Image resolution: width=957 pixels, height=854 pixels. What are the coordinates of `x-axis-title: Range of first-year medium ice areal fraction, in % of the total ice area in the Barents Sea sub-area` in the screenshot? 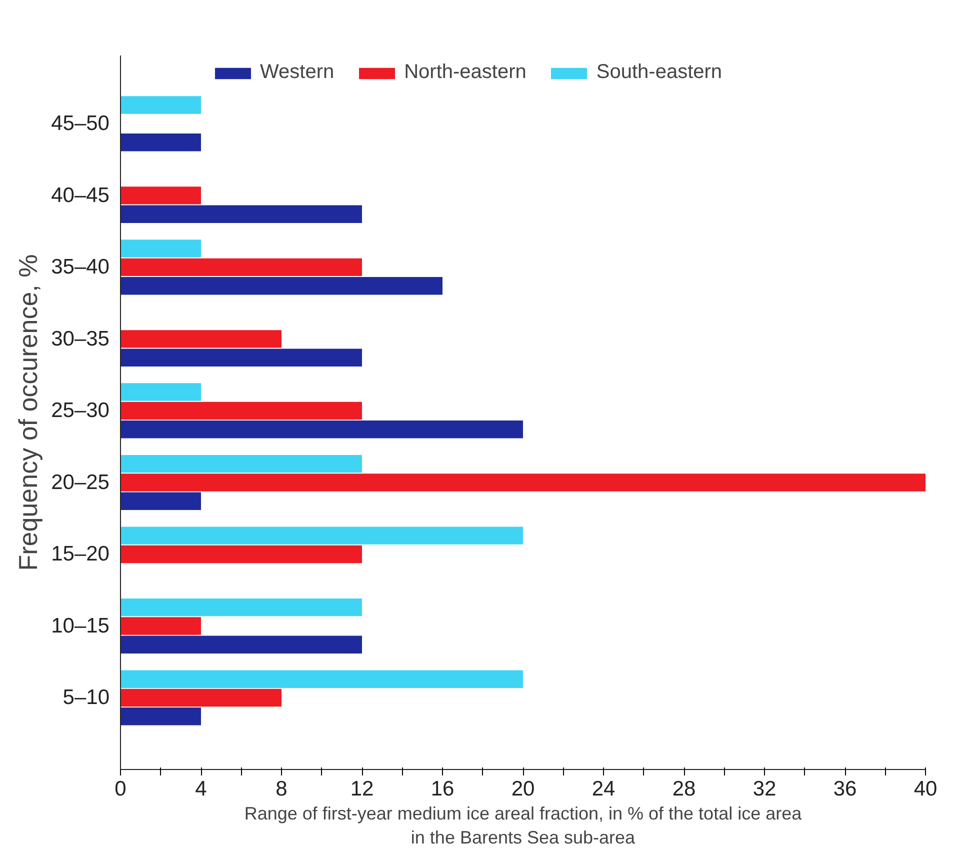 It's located at (523, 826).